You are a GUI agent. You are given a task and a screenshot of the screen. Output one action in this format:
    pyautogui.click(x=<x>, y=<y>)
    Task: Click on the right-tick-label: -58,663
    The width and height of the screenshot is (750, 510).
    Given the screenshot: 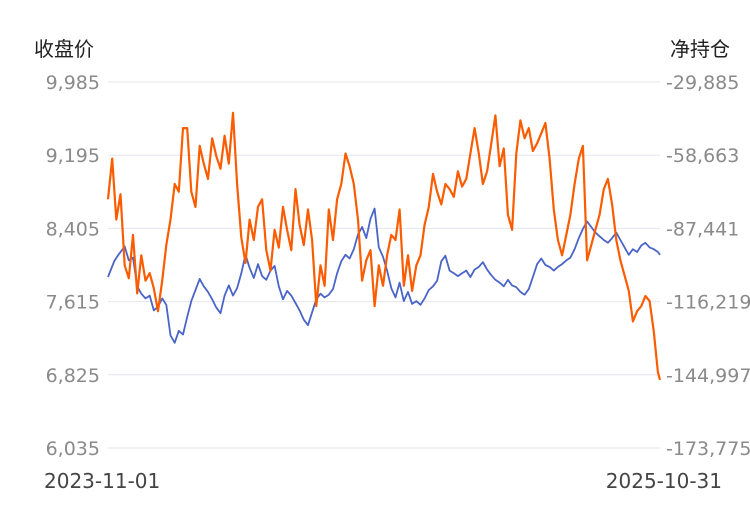 What is the action you would take?
    pyautogui.click(x=702, y=156)
    